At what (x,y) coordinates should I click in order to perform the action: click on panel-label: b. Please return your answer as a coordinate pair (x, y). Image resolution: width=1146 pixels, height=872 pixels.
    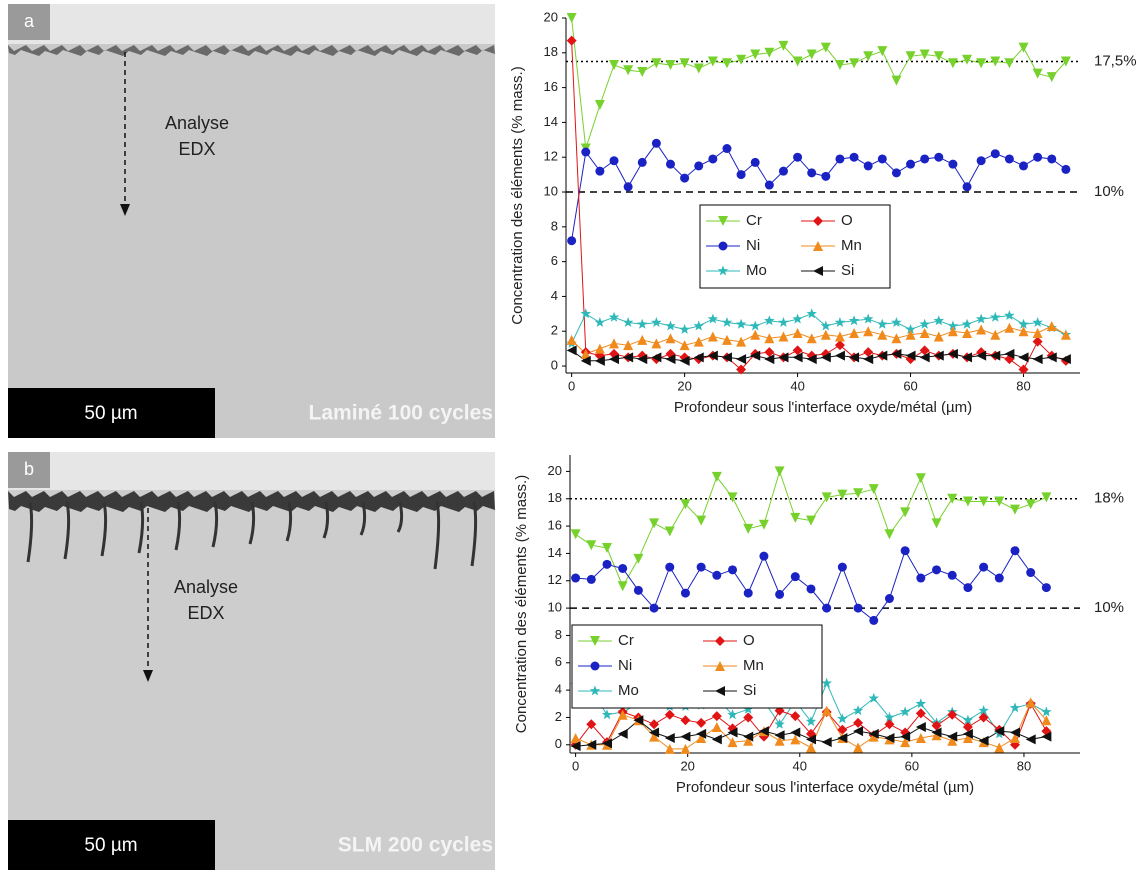
    Looking at the image, I should click on (29, 469).